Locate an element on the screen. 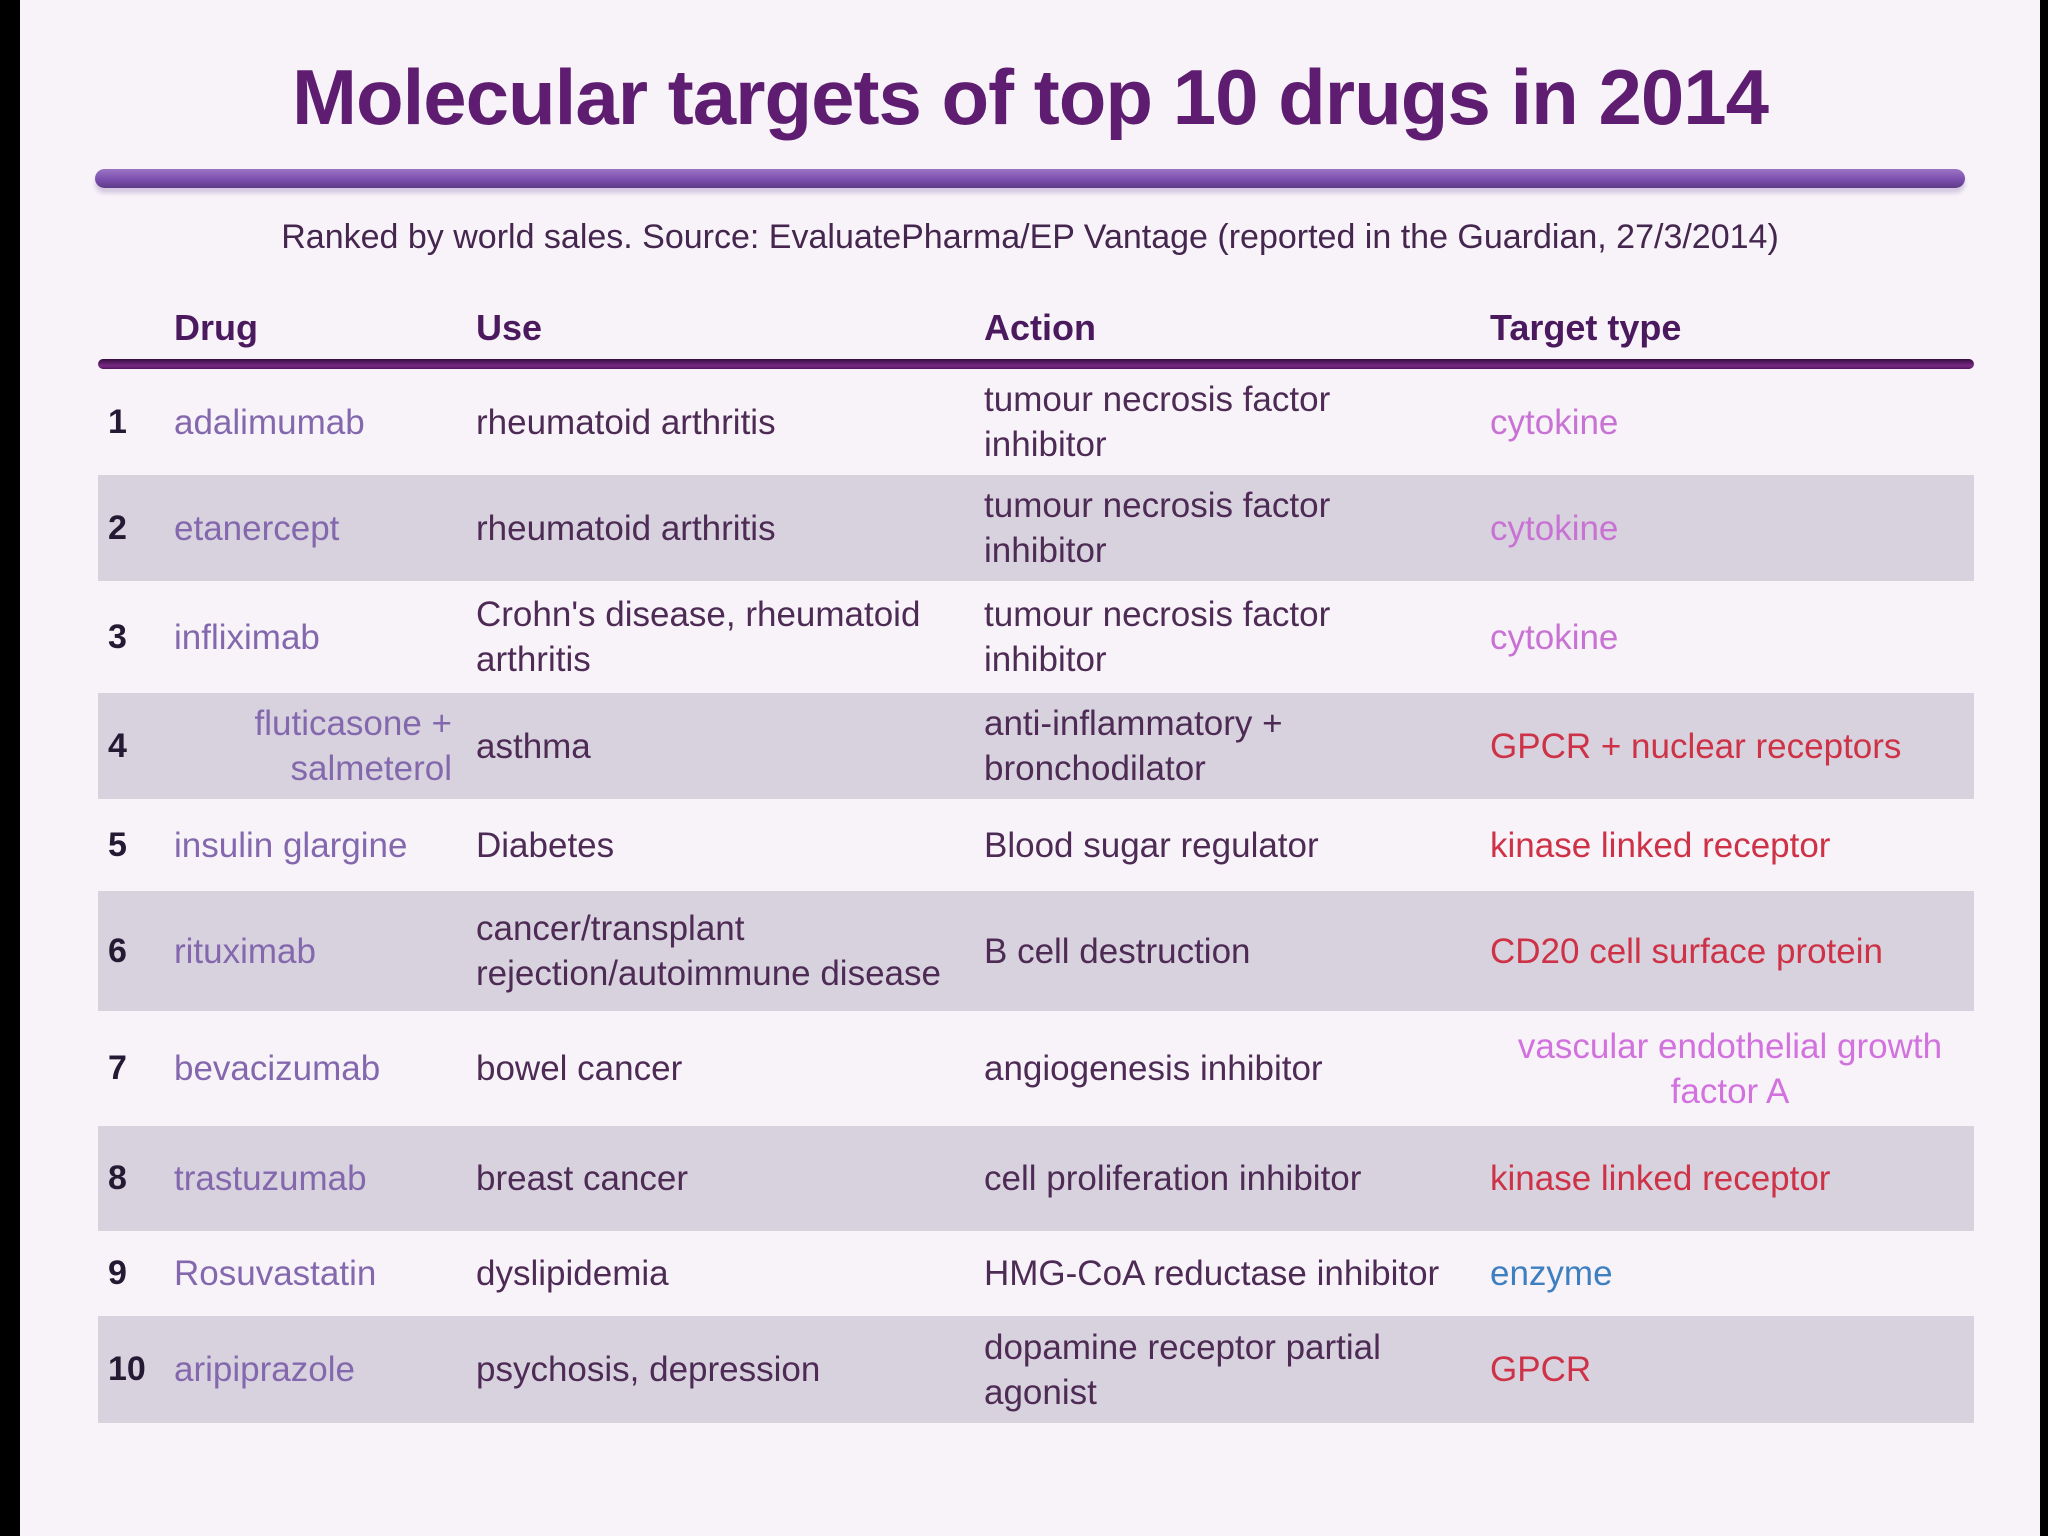  rank-cell: 2 is located at coordinates (117, 527).